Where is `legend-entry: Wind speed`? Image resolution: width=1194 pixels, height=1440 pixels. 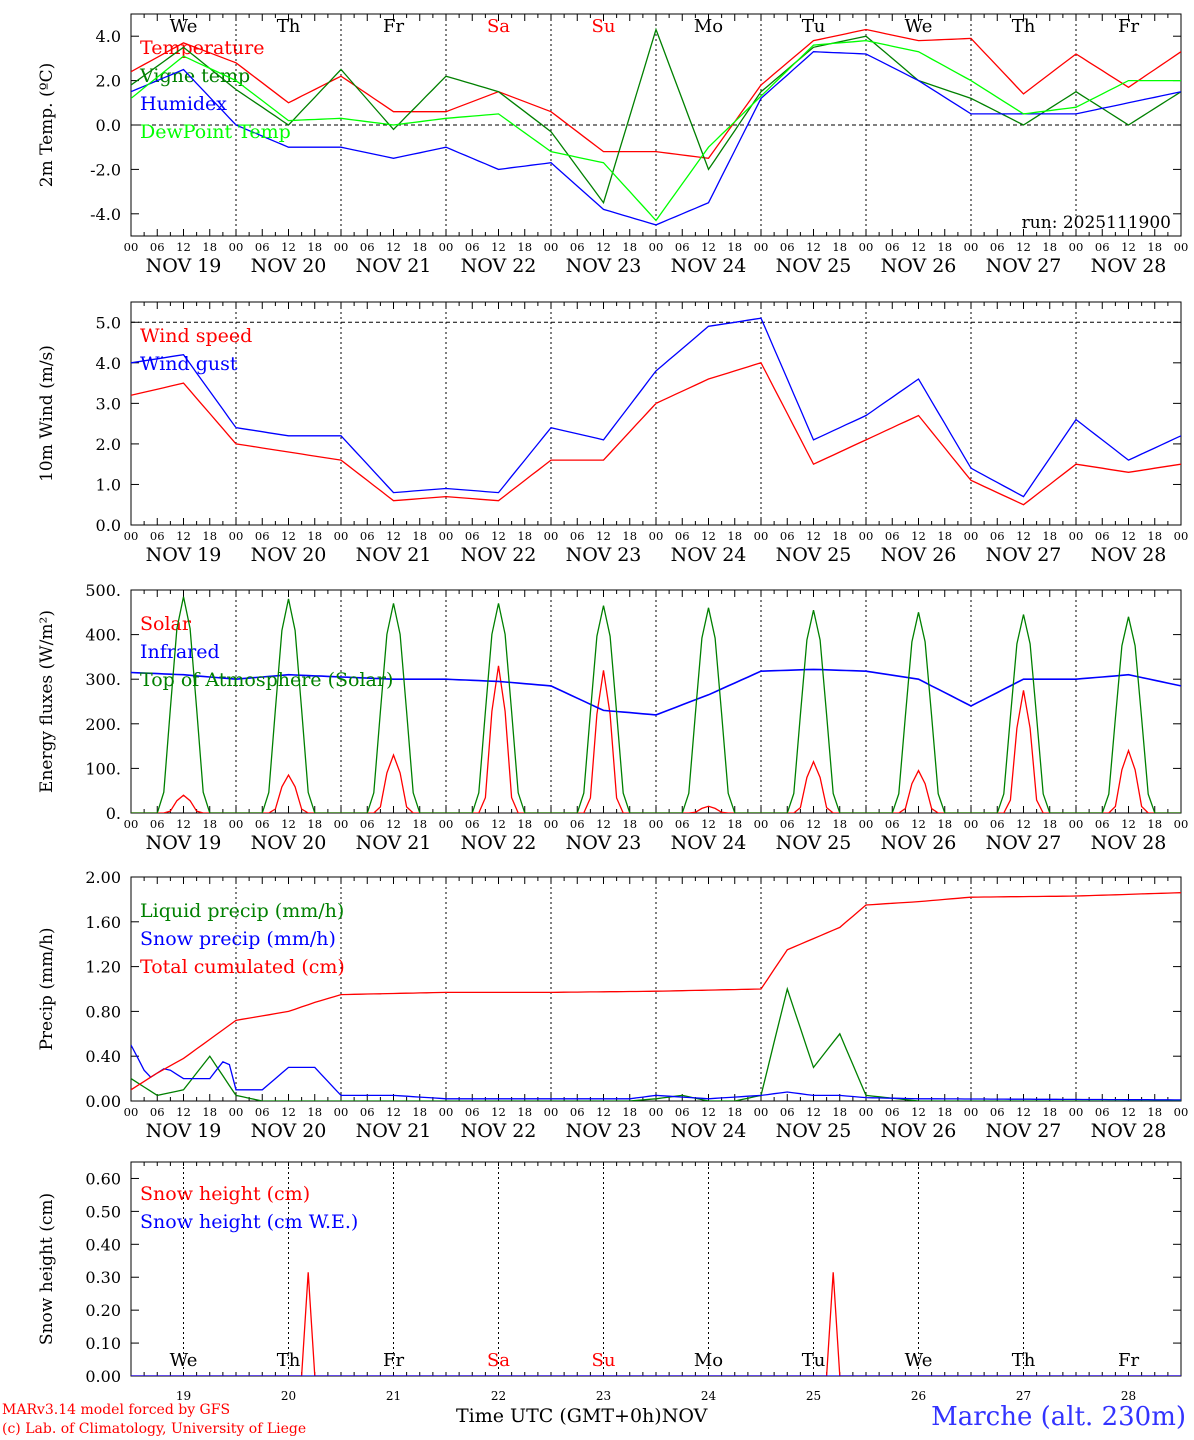 legend-entry: Wind speed is located at coordinates (196, 336).